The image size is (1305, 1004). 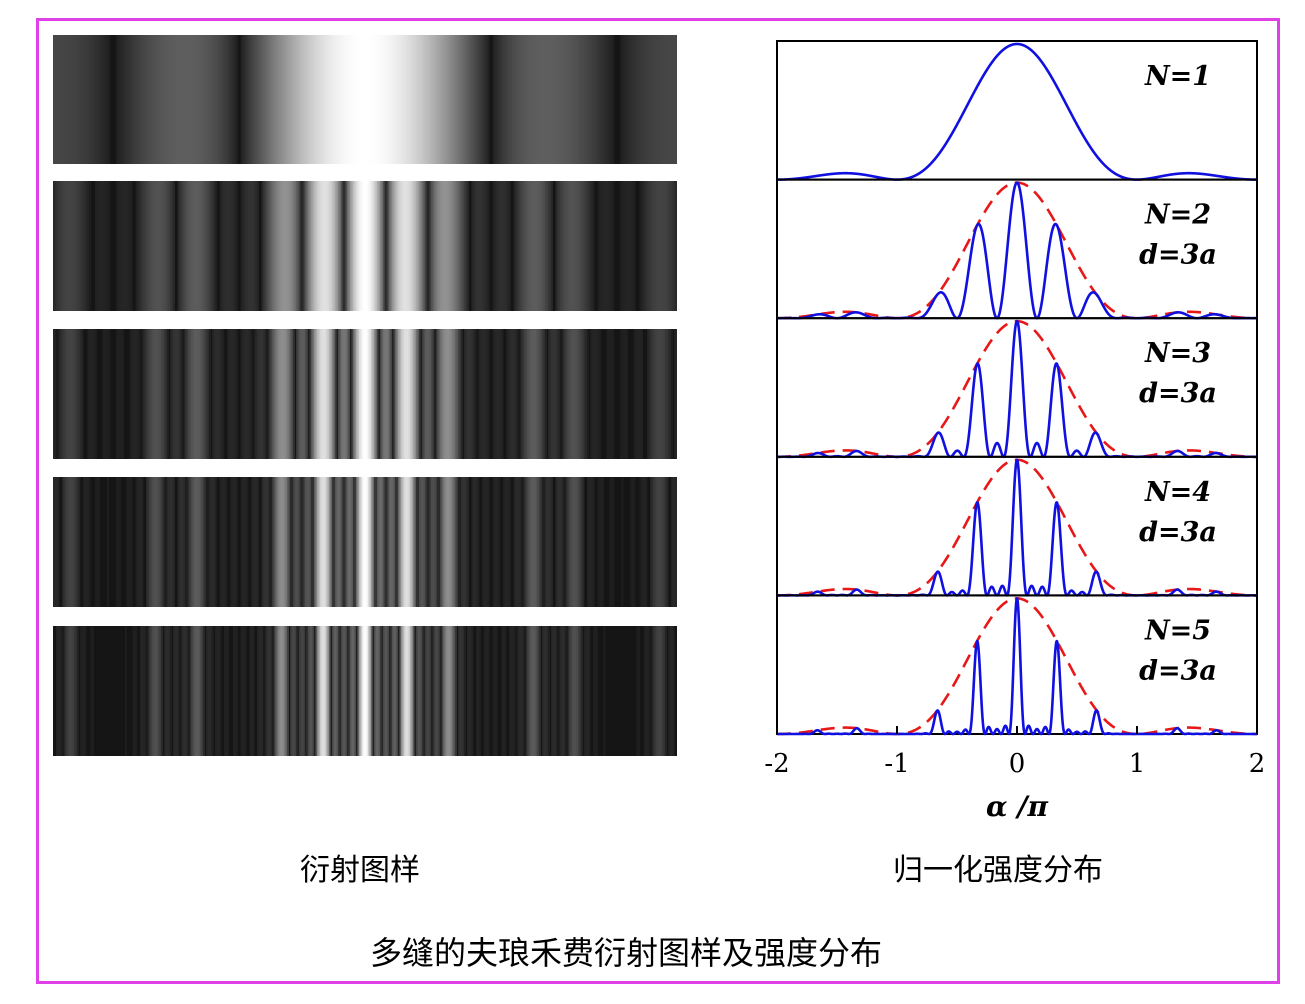 I want to click on plot-panel-n3: N=3 d=3a, so click(x=1017, y=388).